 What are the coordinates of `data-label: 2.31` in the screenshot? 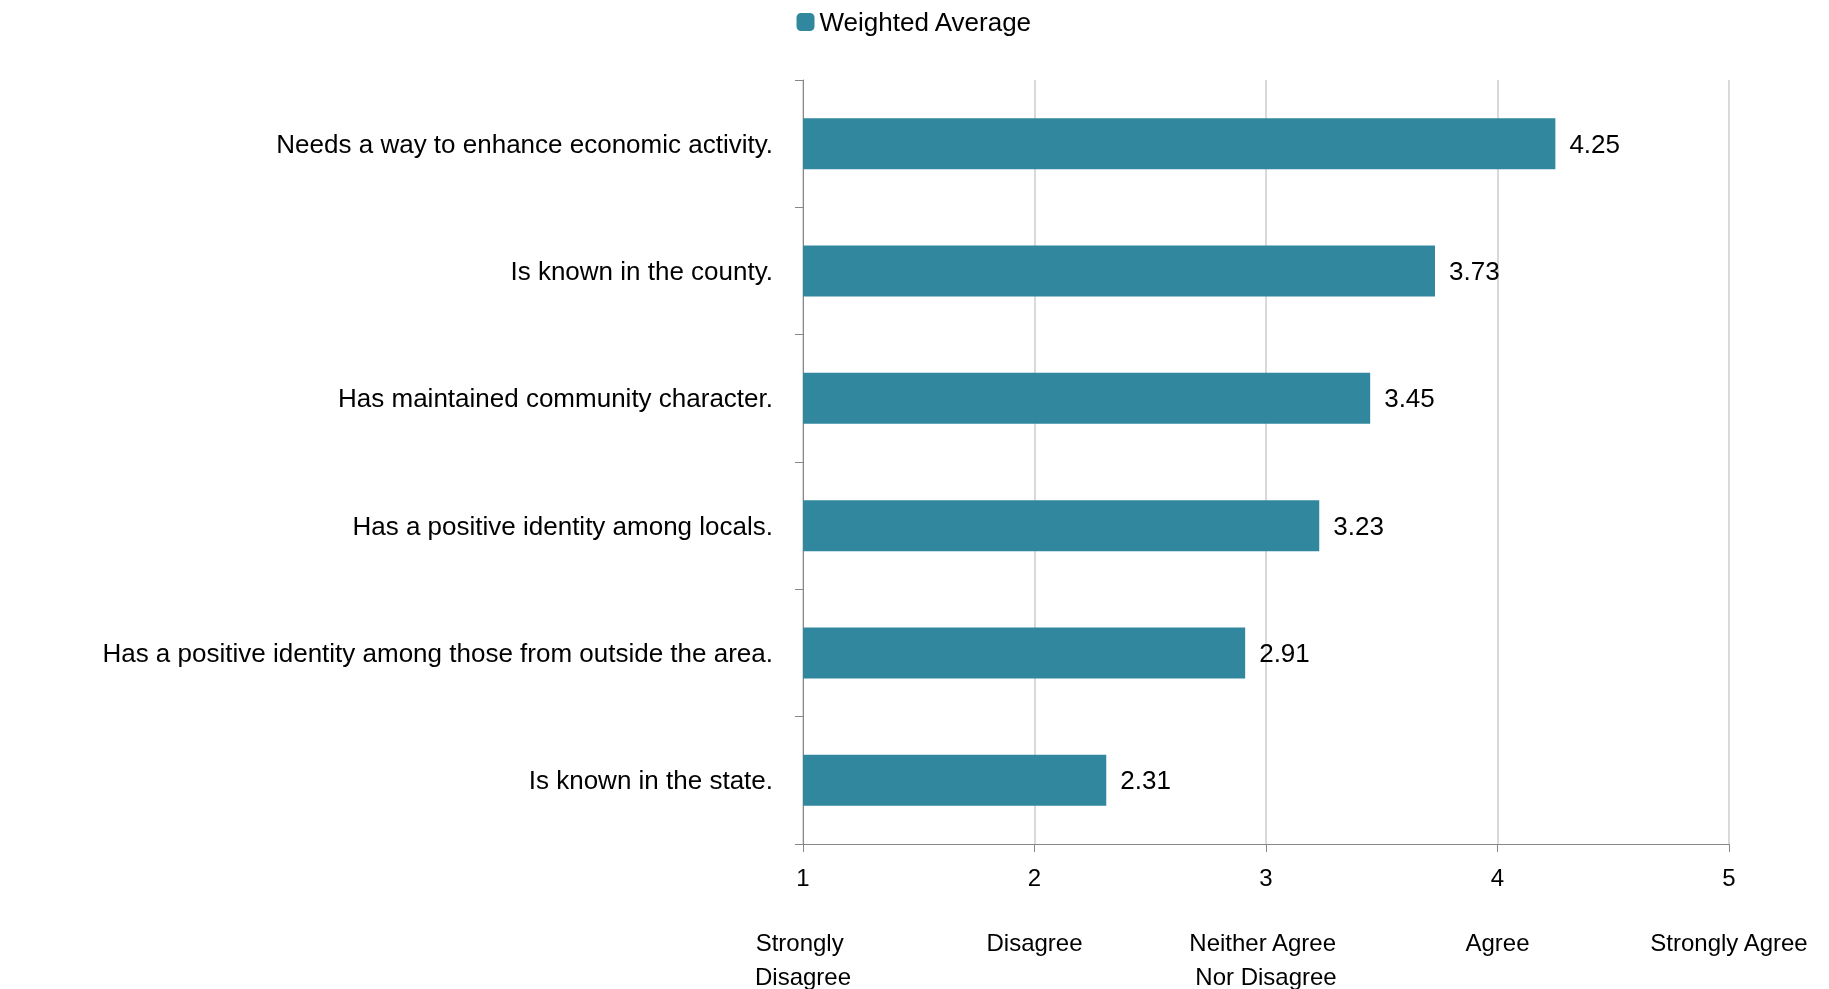 It's located at (1145, 780).